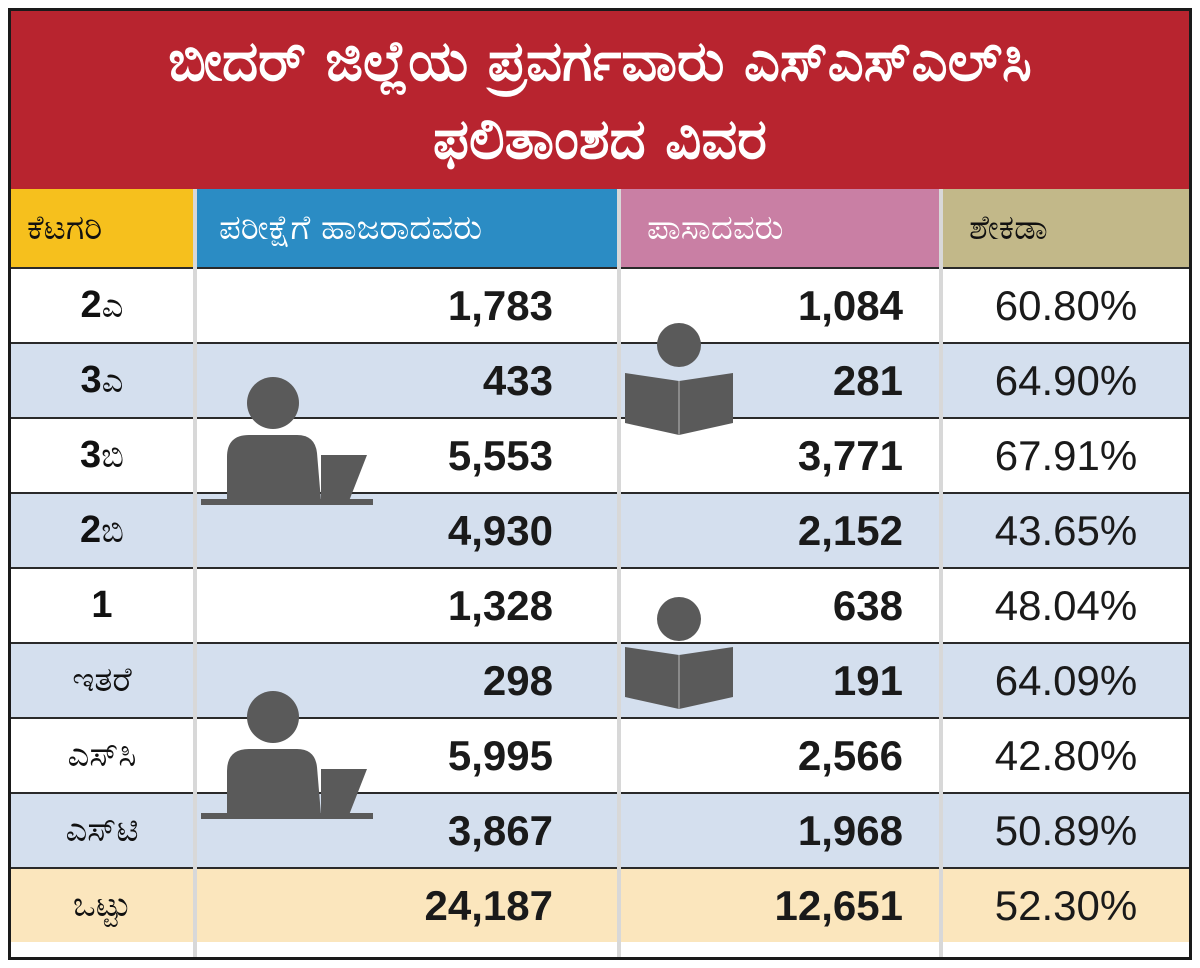 This screenshot has width=1200, height=968. I want to click on percent-cell: 52.30%, so click(1066, 905).